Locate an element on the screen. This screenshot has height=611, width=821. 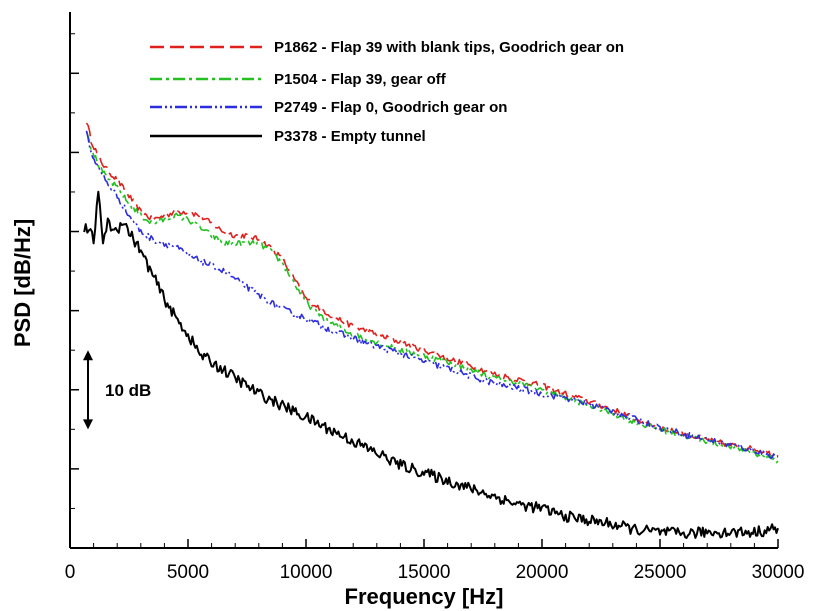
x-ticks: 0 5000 10000 15000 20000 25000 30000 is located at coordinates (435, 561).